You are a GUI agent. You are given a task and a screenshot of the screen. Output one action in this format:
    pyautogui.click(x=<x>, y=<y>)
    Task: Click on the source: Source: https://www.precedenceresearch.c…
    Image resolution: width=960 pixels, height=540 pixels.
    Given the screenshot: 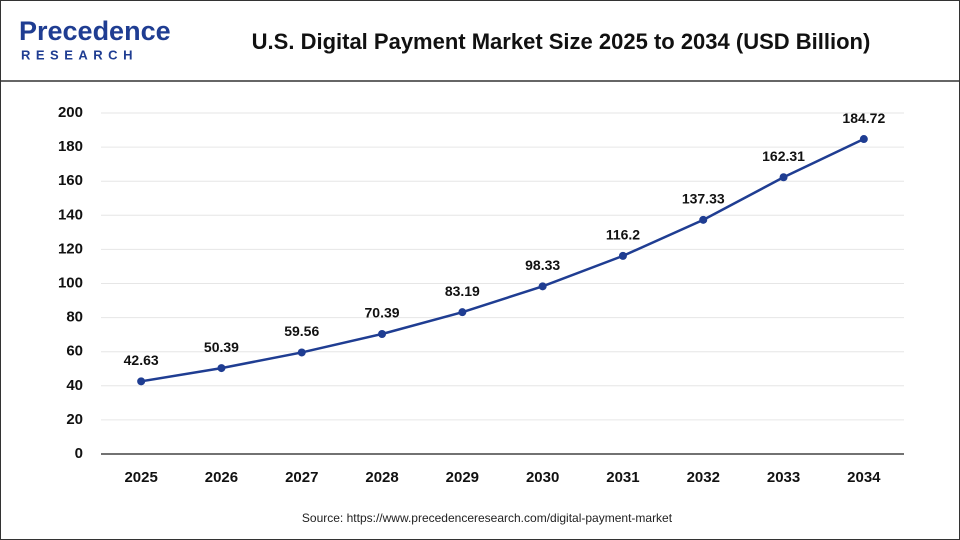 What is the action you would take?
    pyautogui.click(x=487, y=518)
    